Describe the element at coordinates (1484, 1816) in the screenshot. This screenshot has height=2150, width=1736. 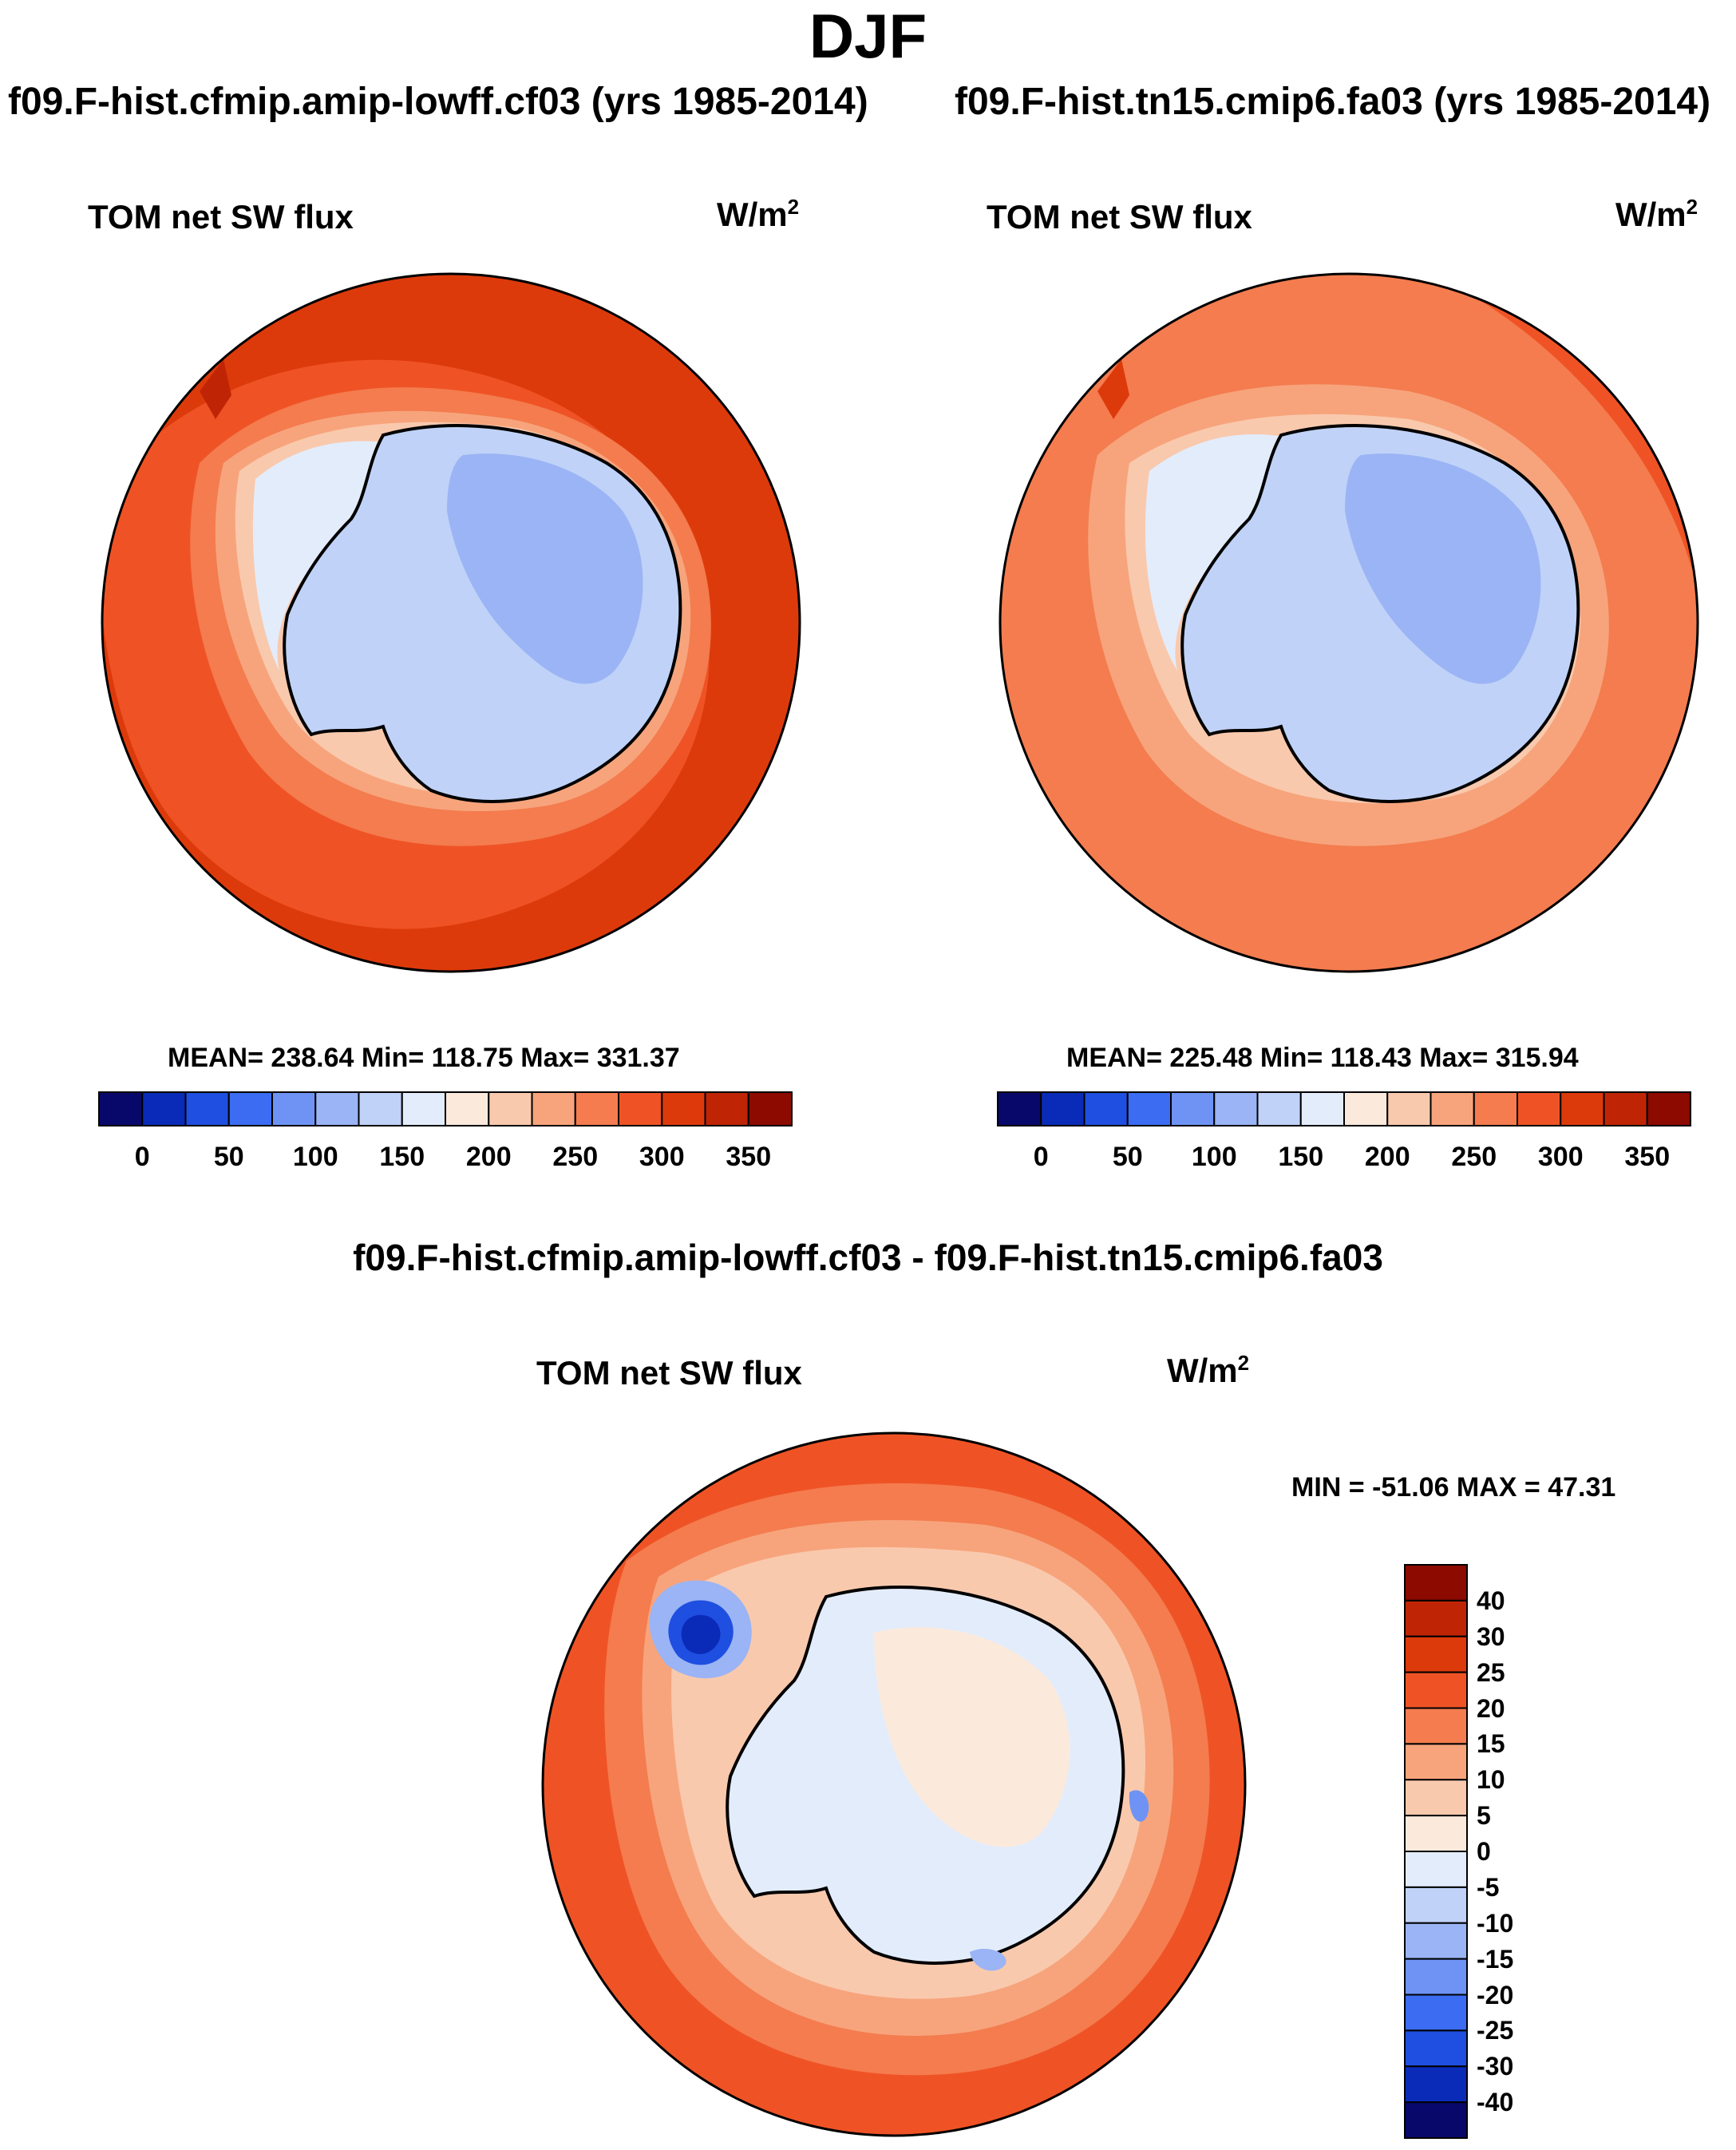
I see `colorbar-tick-label: 5` at that location.